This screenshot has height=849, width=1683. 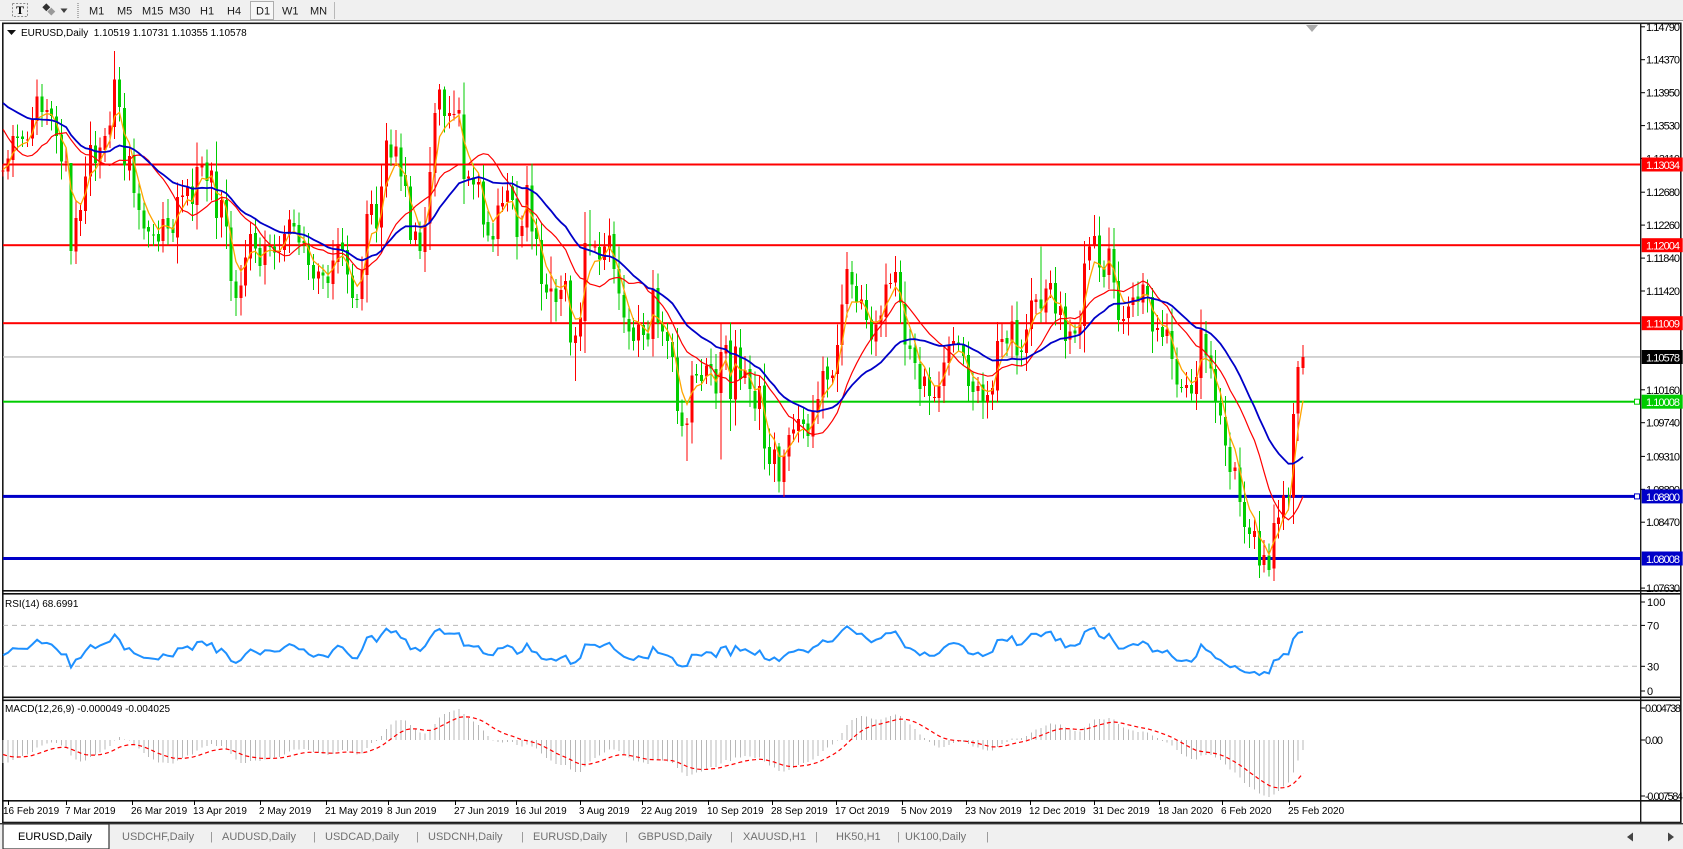 I want to click on svg-text: 26 Mar 2019, so click(x=159, y=811).